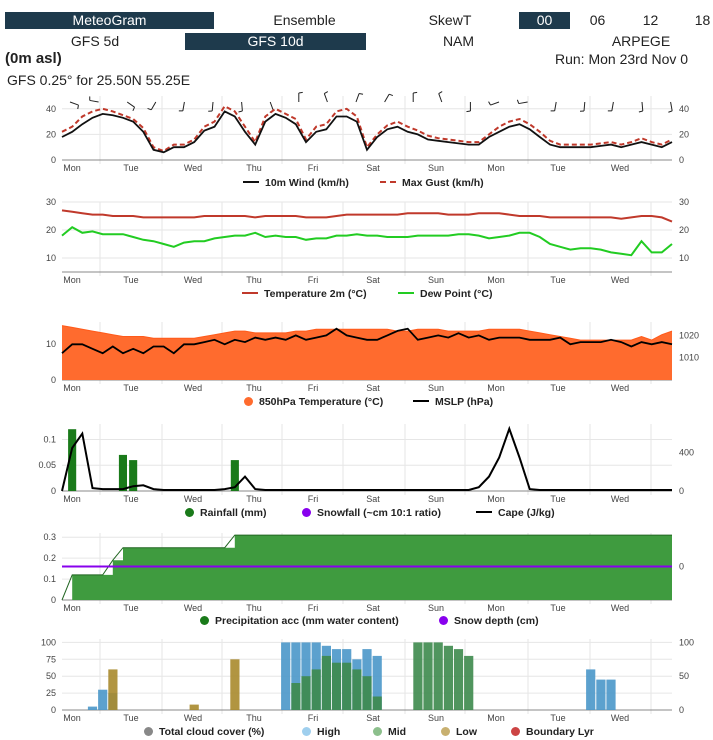  I want to click on legend-dewpoint: Dew Point (°C), so click(445, 294).